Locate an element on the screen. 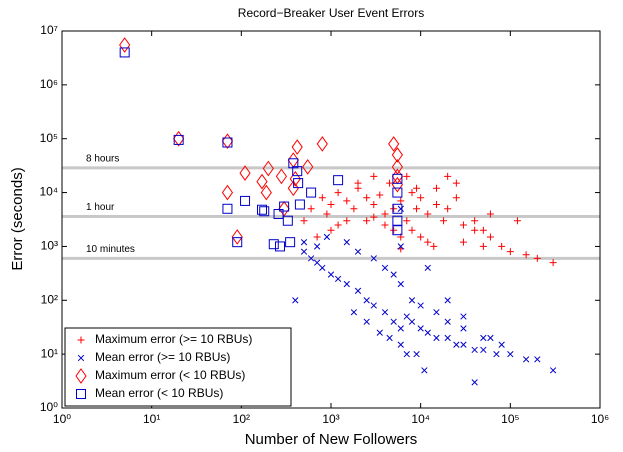  legend-label: Mean error (< 10 RBUs) is located at coordinates (159, 393).